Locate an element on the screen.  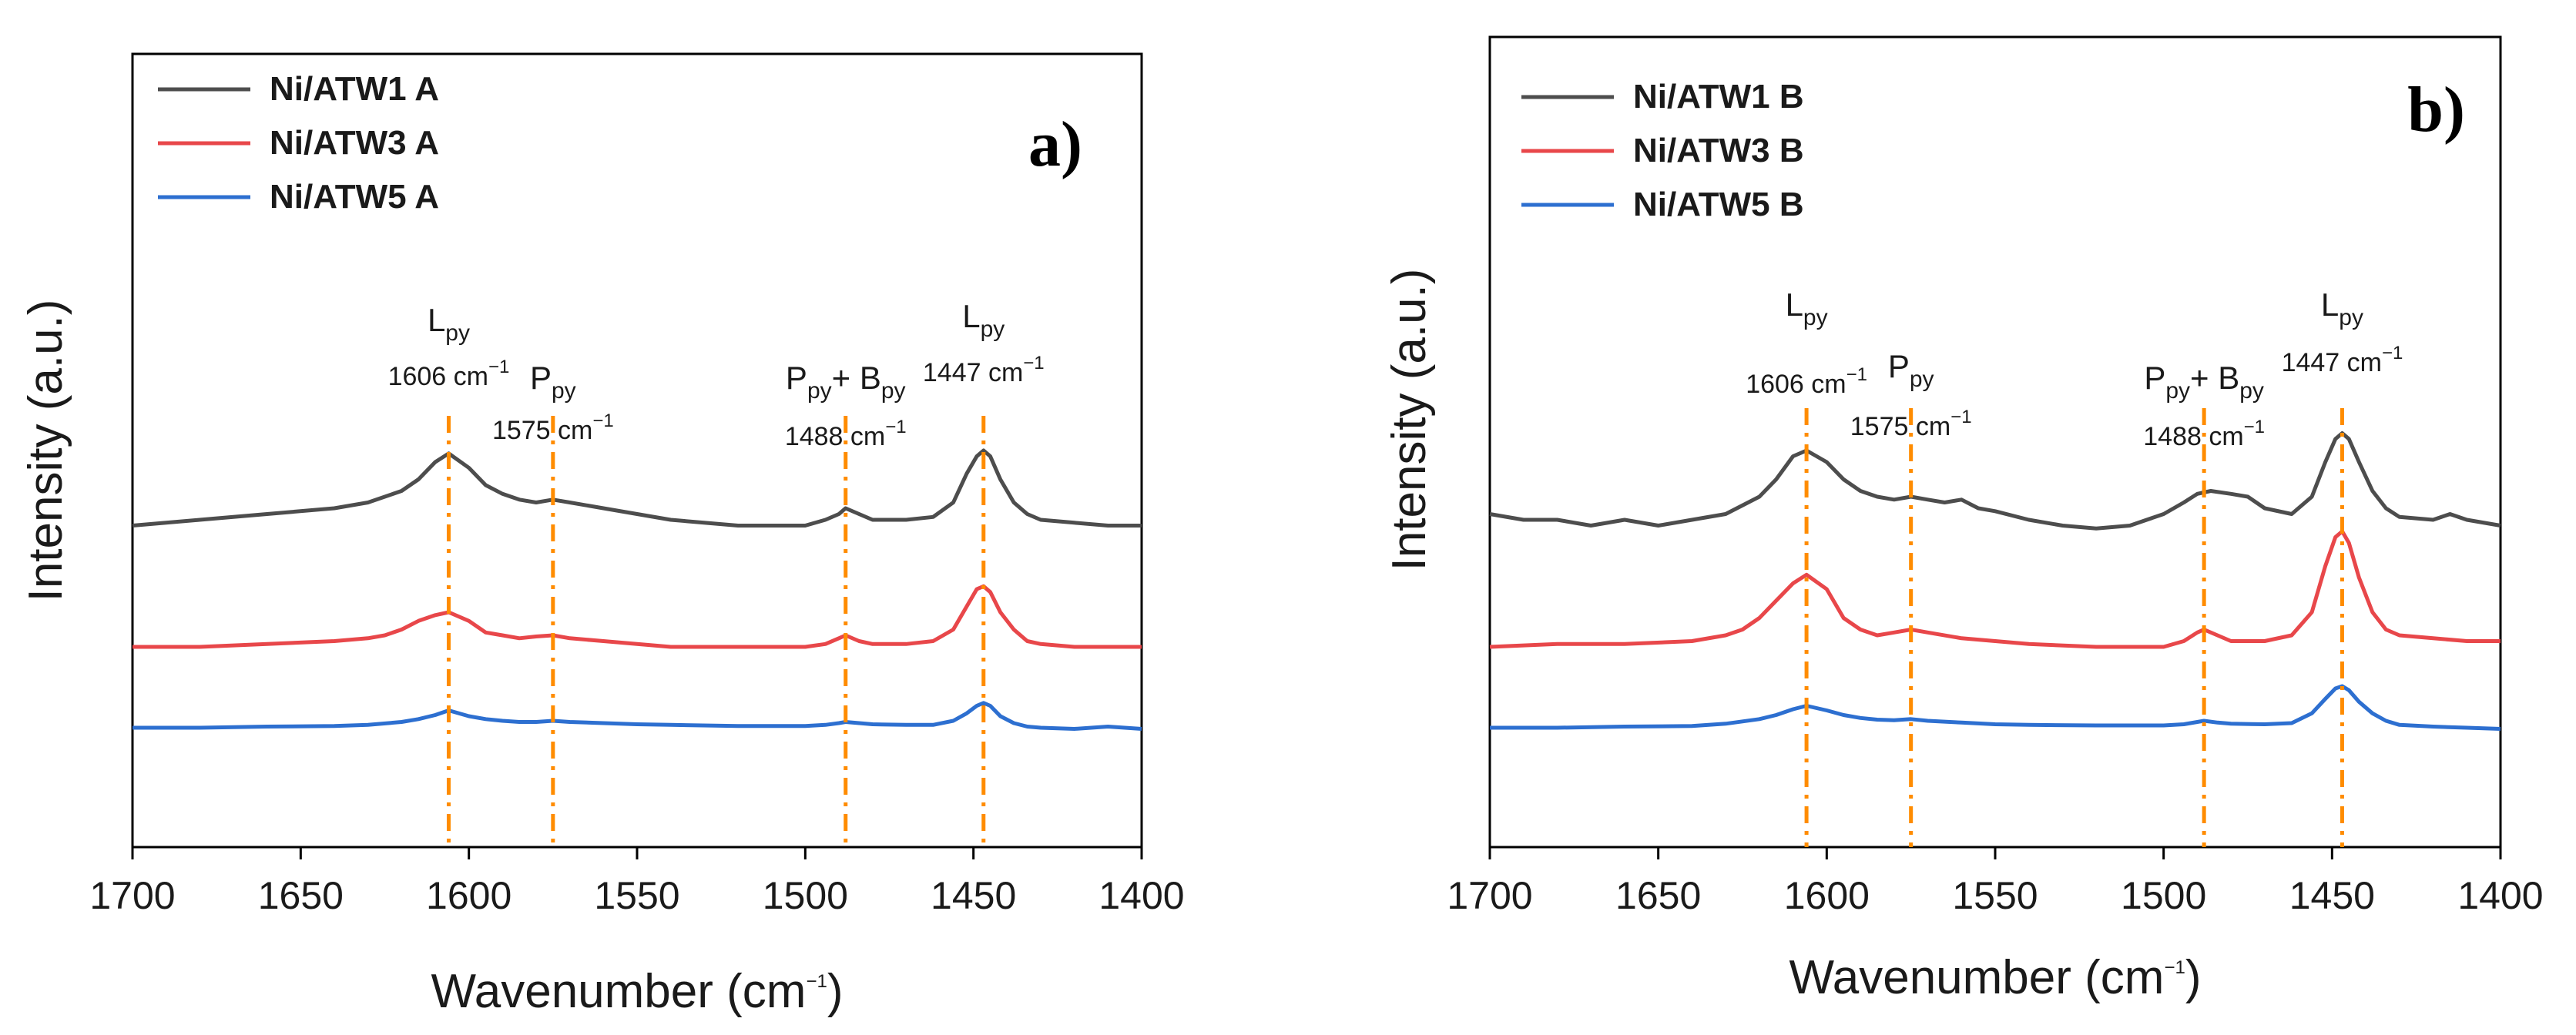
legend: Ni/ATW1 A Ni/ATW3 A Ni/ATW5 A is located at coordinates (298, 143).